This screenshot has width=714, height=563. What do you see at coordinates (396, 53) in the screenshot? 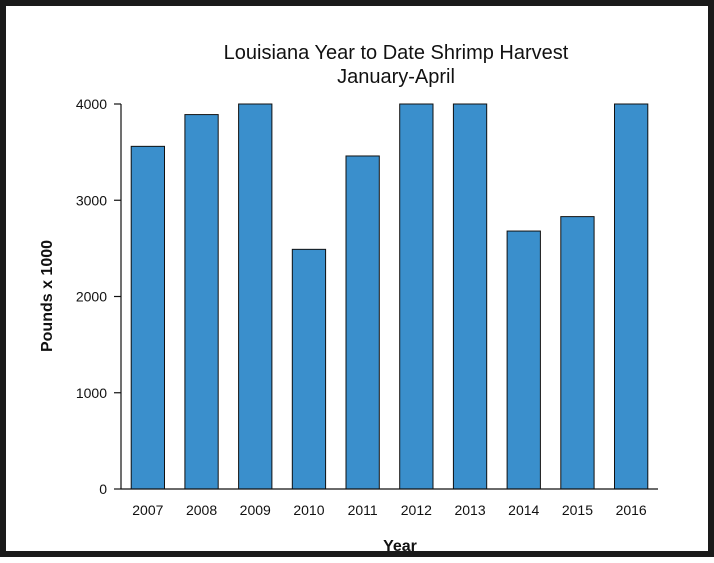
I see `chart-title: Louisiana Year to Date Shrimp Harvest` at bounding box center [396, 53].